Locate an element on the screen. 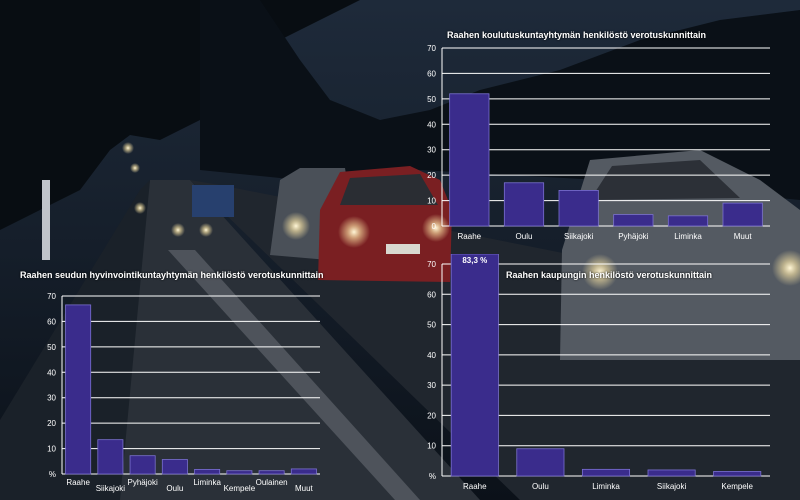 The width and height of the screenshot is (800, 500). data-label: 83,3 % is located at coordinates (474, 260).